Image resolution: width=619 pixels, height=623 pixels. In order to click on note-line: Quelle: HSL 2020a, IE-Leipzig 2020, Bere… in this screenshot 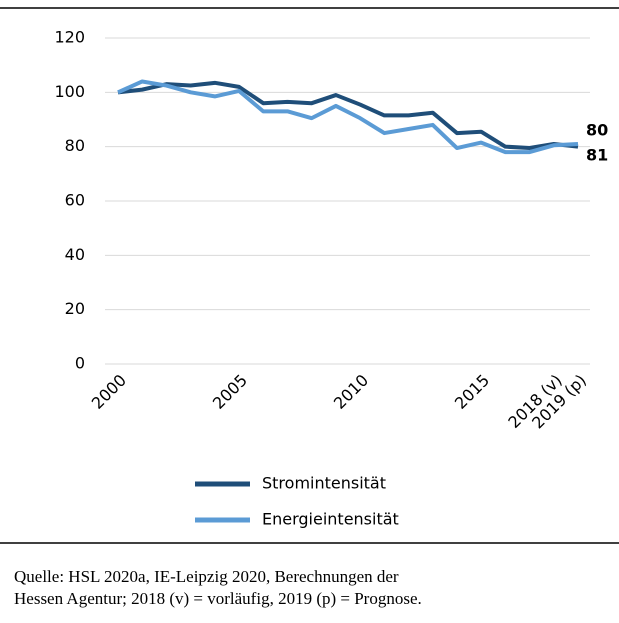, I will do `click(206, 576)`.